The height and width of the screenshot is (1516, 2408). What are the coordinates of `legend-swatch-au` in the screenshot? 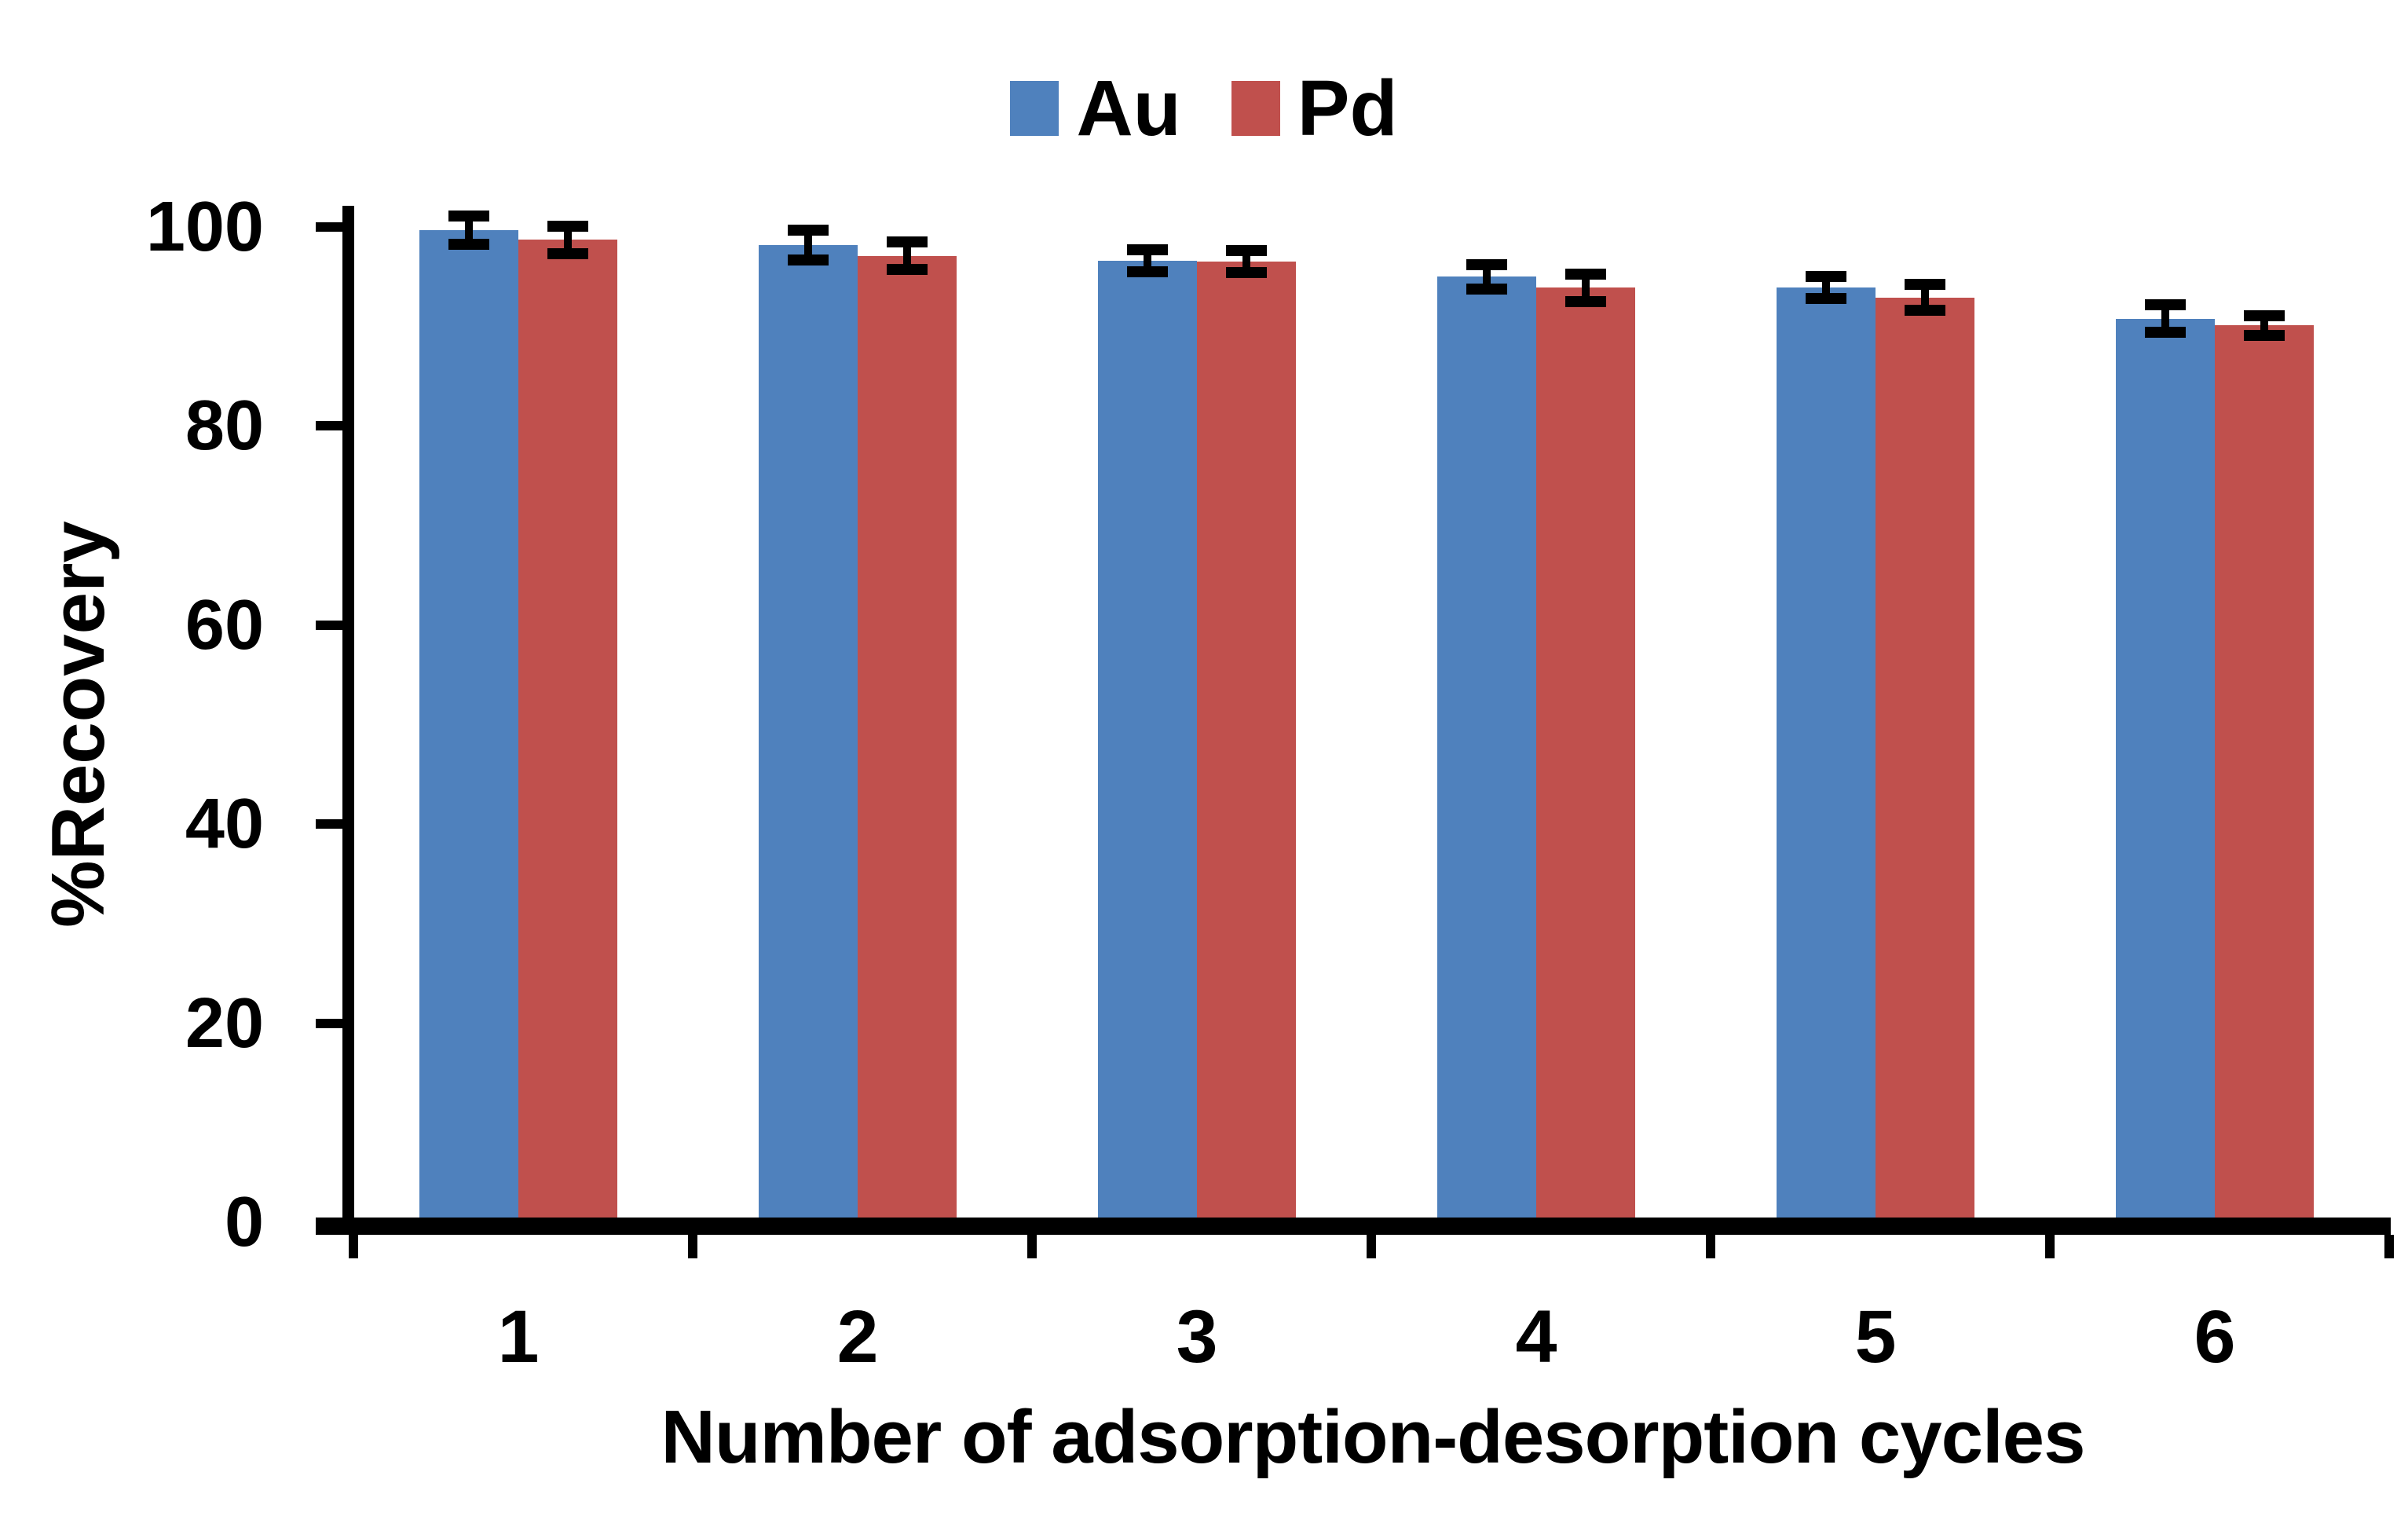 It's located at (1034, 108).